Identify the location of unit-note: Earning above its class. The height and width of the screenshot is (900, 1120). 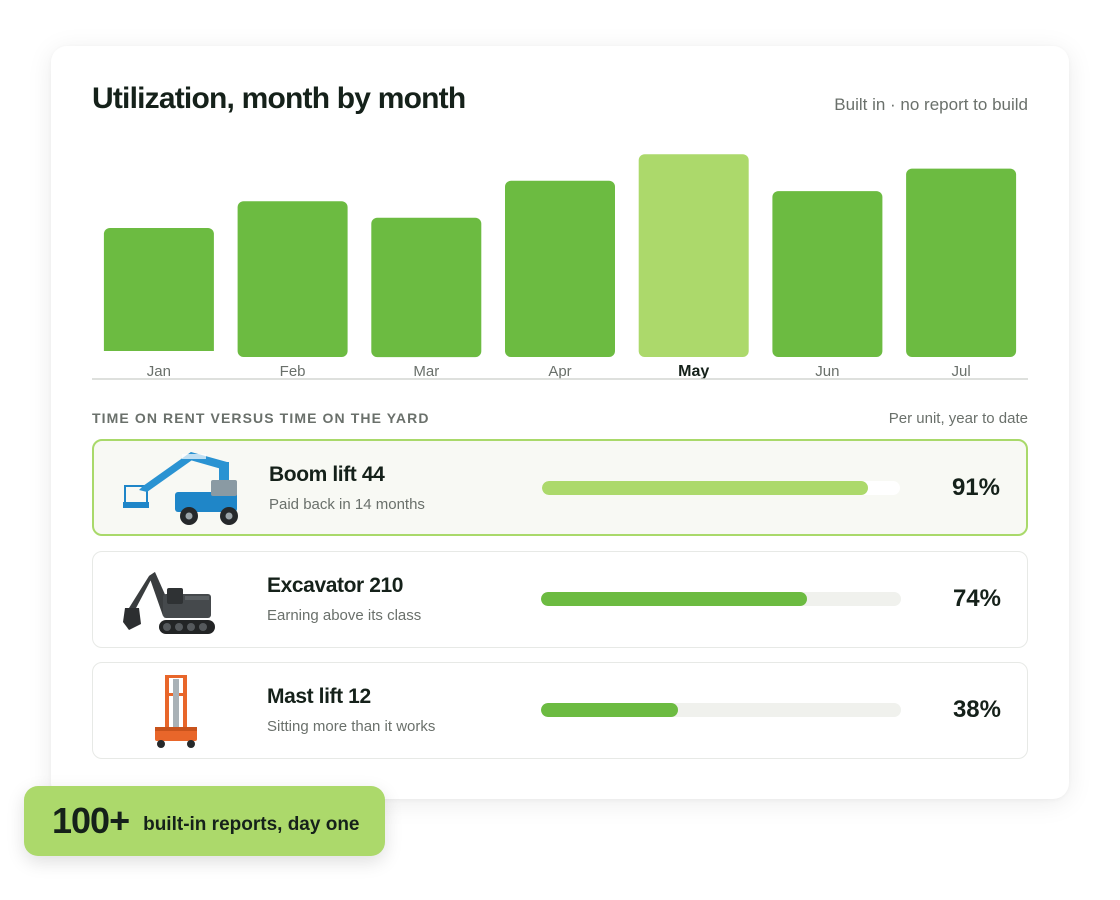
(344, 615).